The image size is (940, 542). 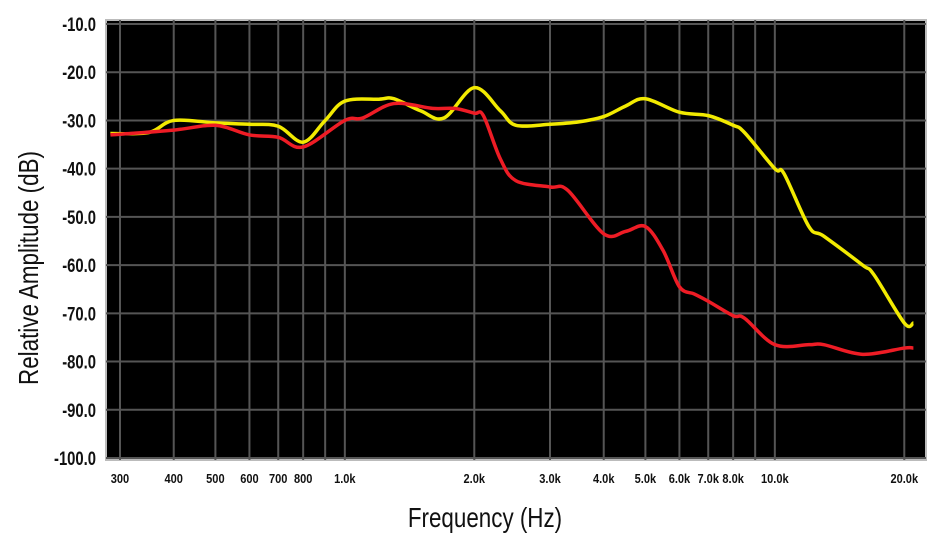 What do you see at coordinates (550, 478) in the screenshot?
I see `x-tick-label: 3.0k` at bounding box center [550, 478].